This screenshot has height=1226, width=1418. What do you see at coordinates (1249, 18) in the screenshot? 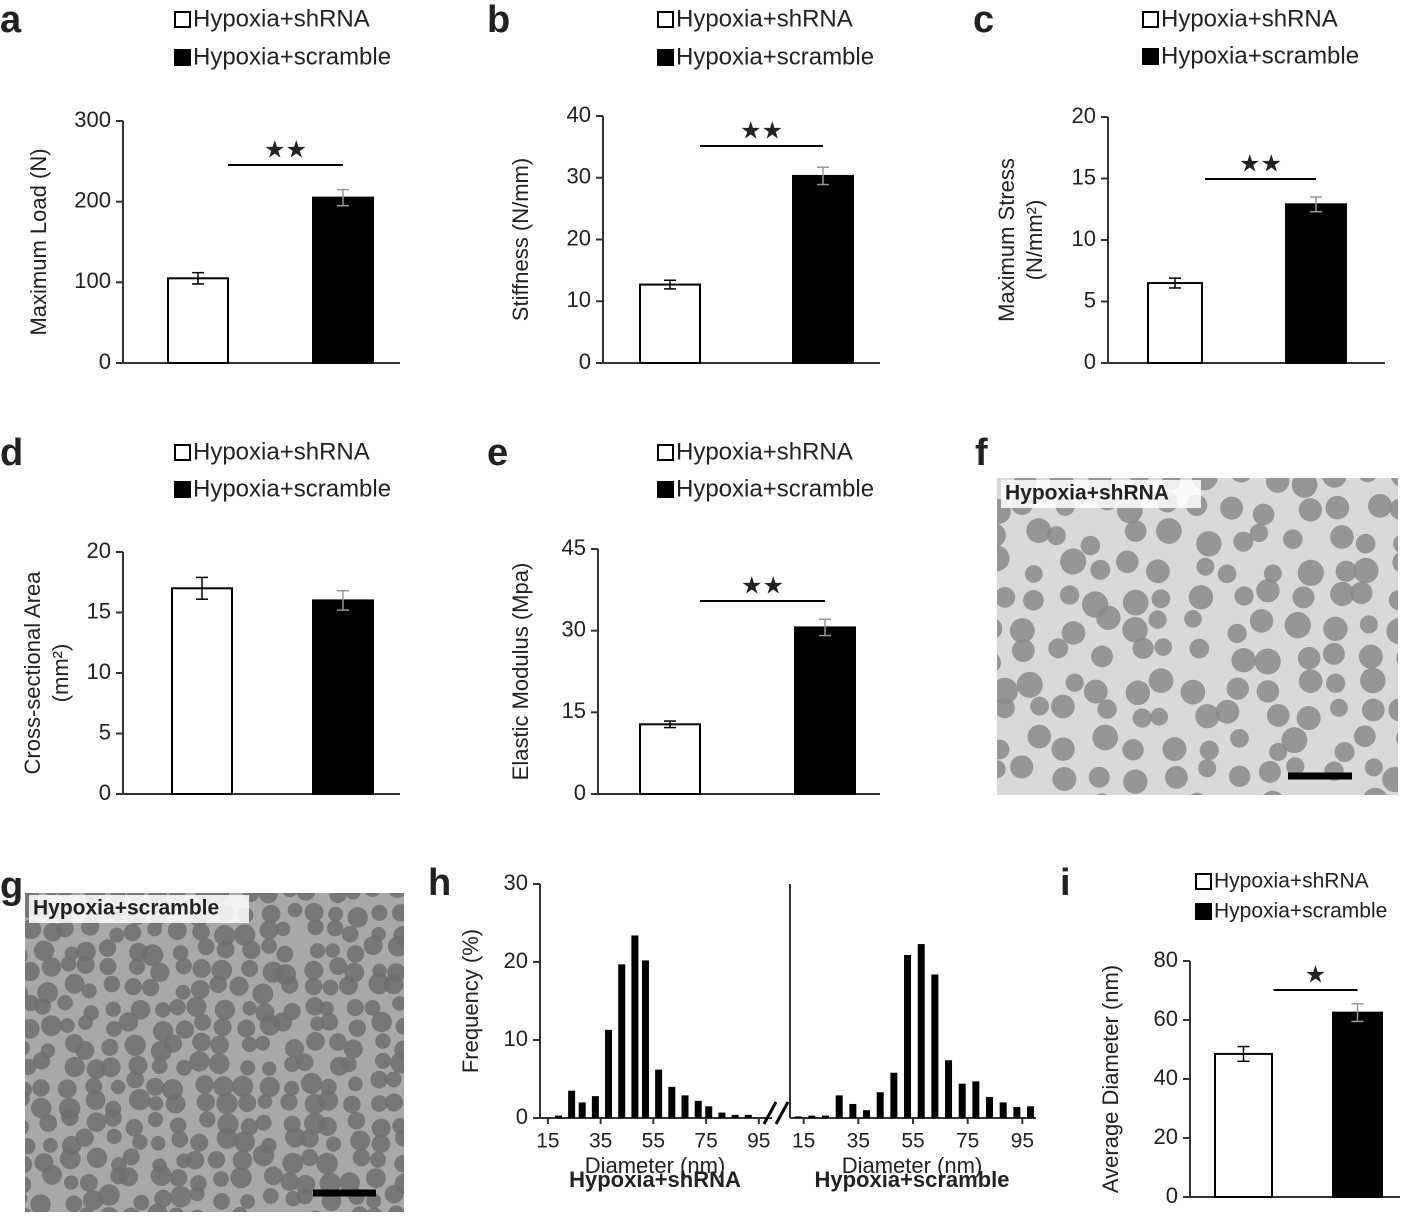
I see `legend-label: Hypoxia+shRNA` at bounding box center [1249, 18].